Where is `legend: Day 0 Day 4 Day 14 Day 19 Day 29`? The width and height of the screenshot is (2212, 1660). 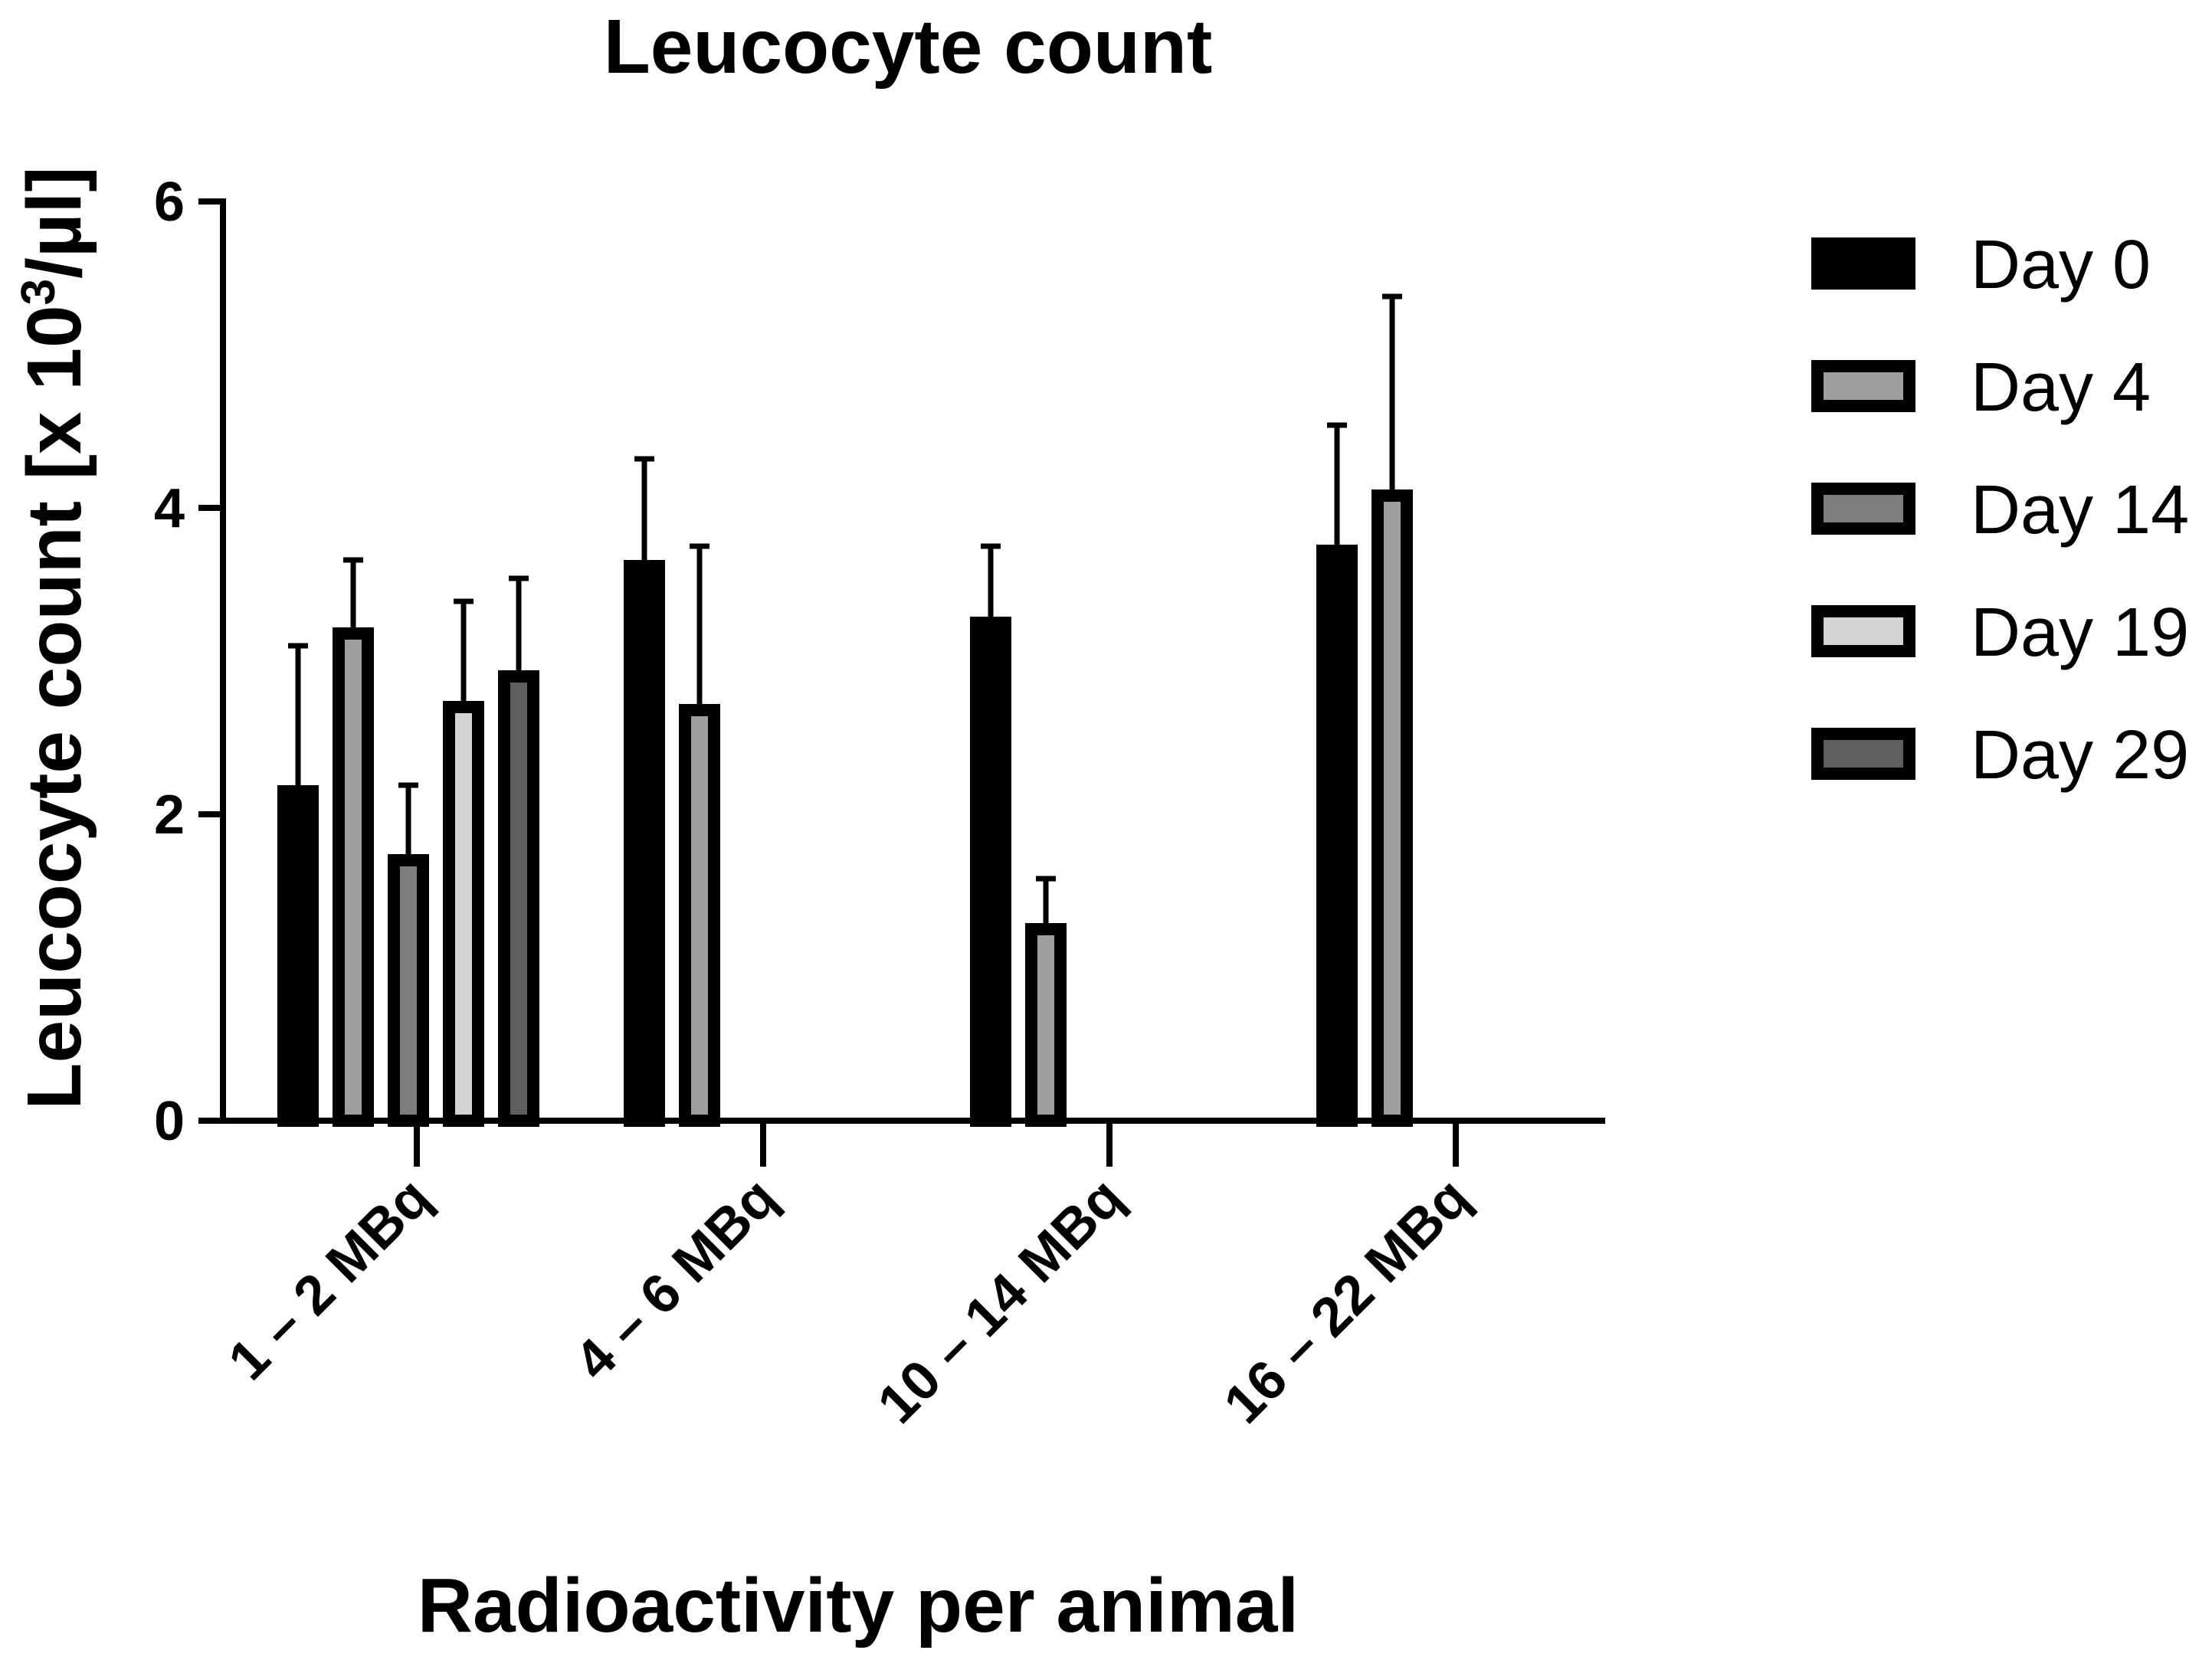
legend: Day 0 Day 4 Day 14 Day 19 Day 29 is located at coordinates (2000, 510).